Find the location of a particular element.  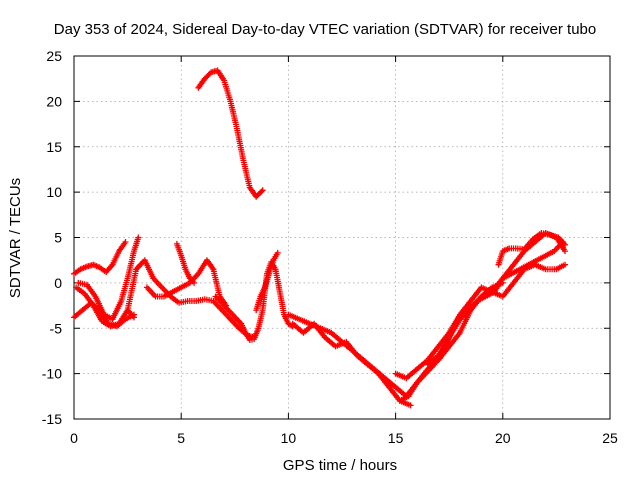

x-axis-label: GPS time / hours is located at coordinates (340, 465).